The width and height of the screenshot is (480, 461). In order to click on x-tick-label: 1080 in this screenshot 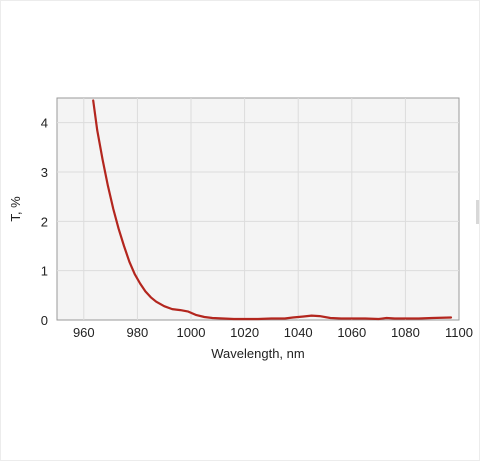, I will do `click(405, 332)`.